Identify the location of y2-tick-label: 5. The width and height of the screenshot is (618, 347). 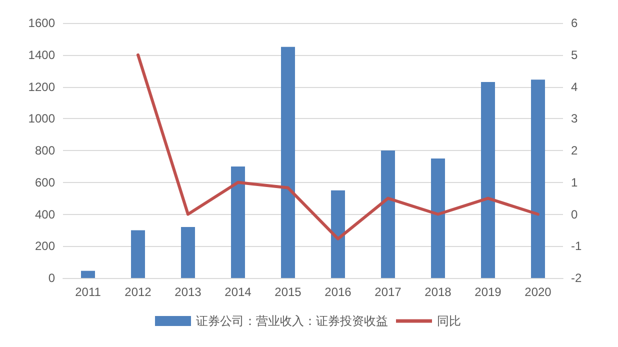
(574, 55).